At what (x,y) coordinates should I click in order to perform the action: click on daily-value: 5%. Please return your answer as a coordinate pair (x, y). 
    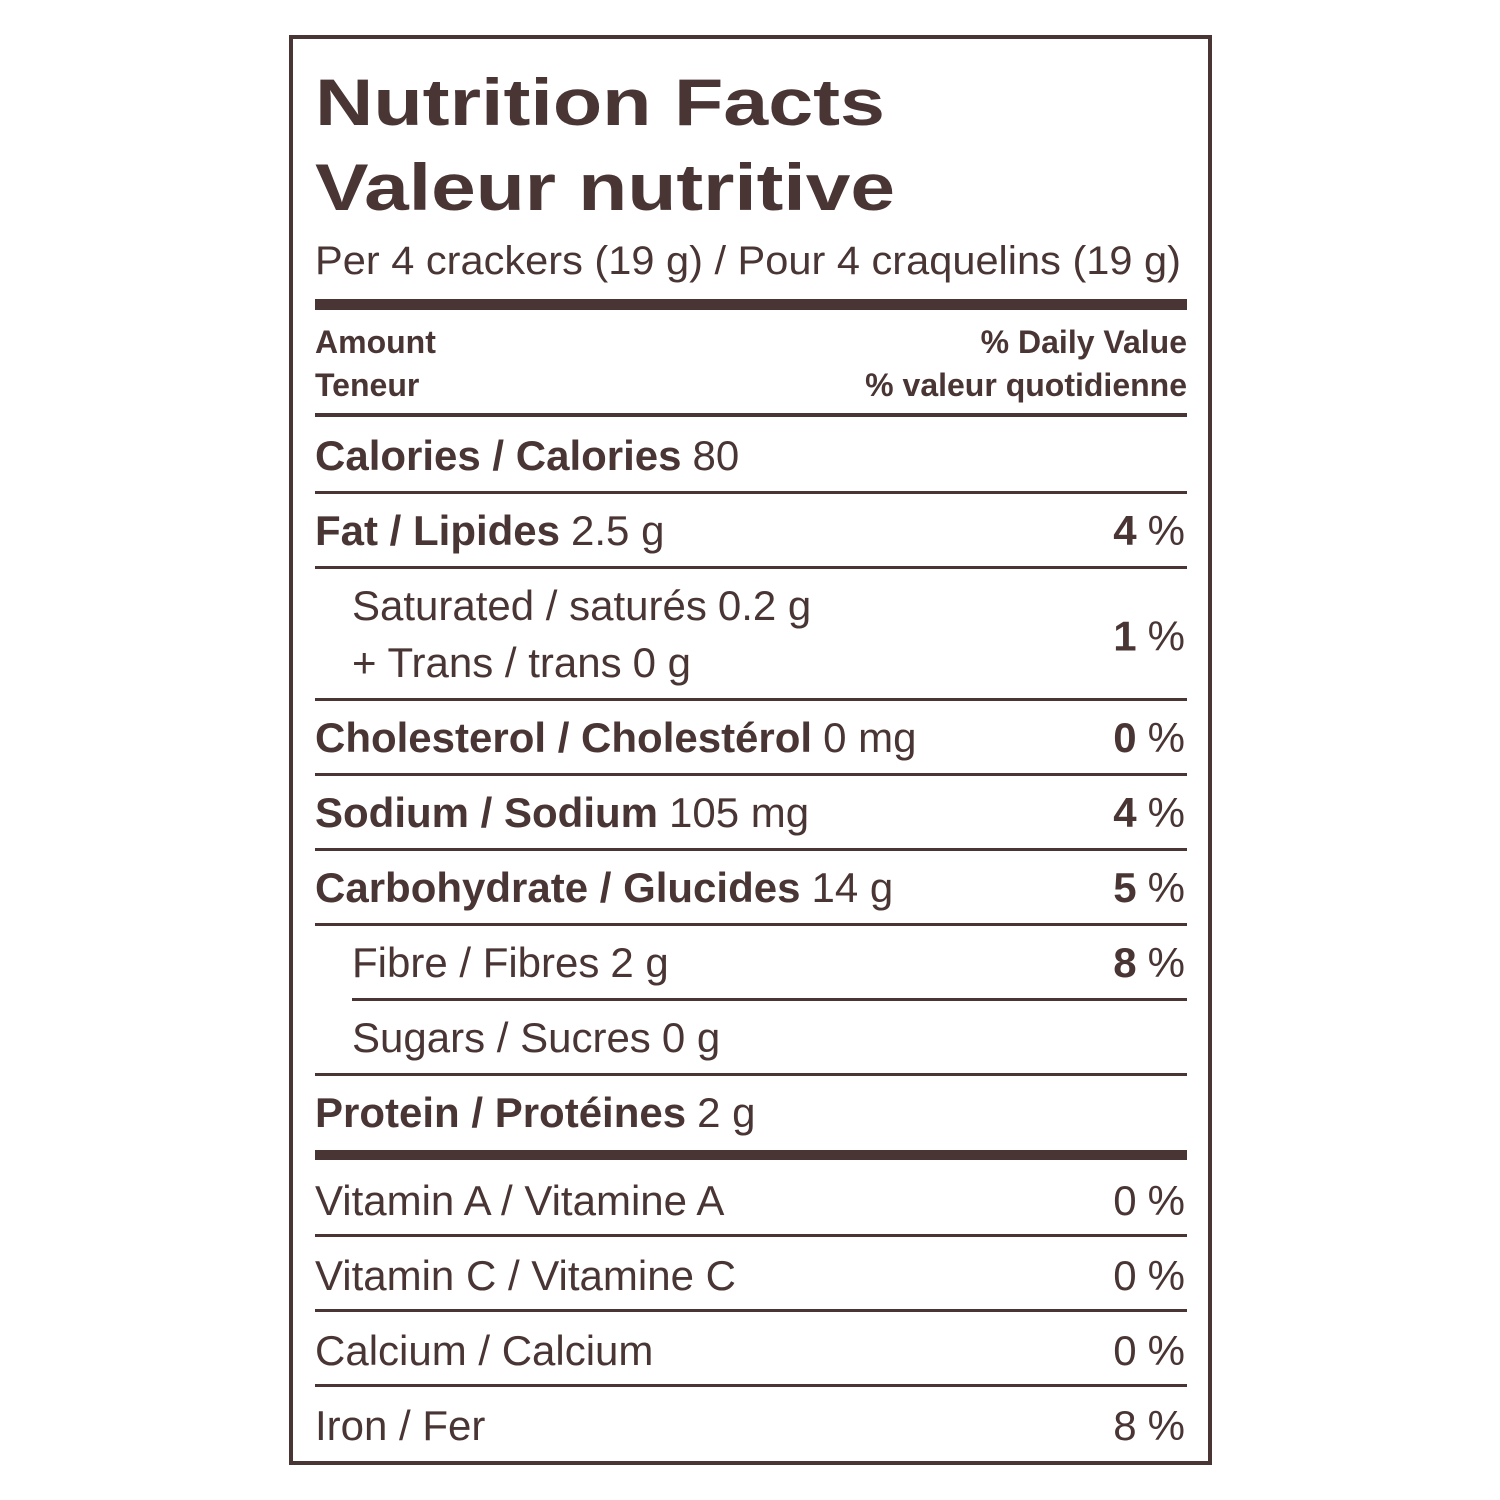
    Looking at the image, I should click on (1149, 887).